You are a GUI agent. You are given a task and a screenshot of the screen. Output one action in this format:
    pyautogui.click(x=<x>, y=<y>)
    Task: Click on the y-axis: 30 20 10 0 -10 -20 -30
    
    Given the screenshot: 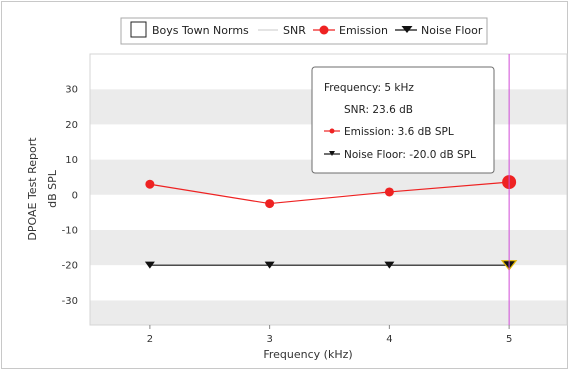 What is the action you would take?
    pyautogui.click(x=70, y=196)
    